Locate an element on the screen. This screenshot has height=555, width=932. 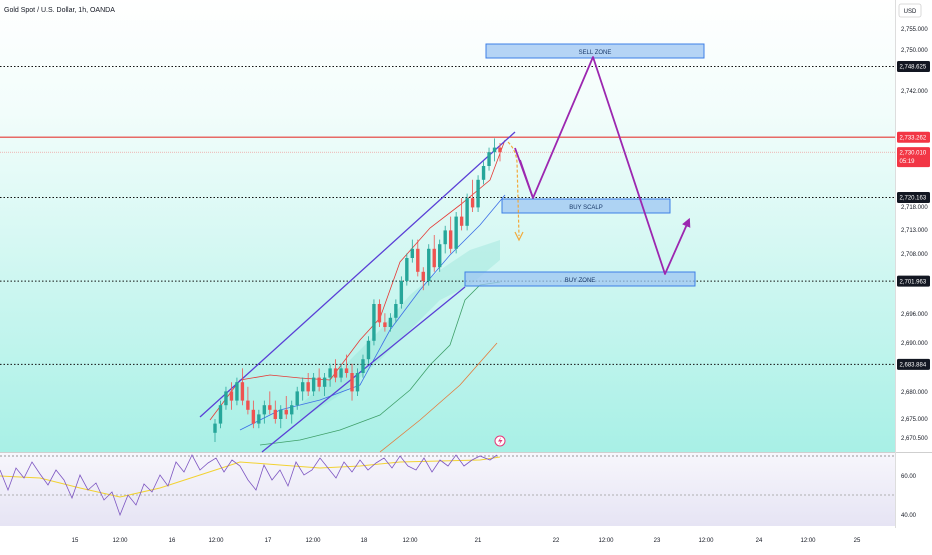
price-level-label: 2,720.163 is located at coordinates (913, 197).